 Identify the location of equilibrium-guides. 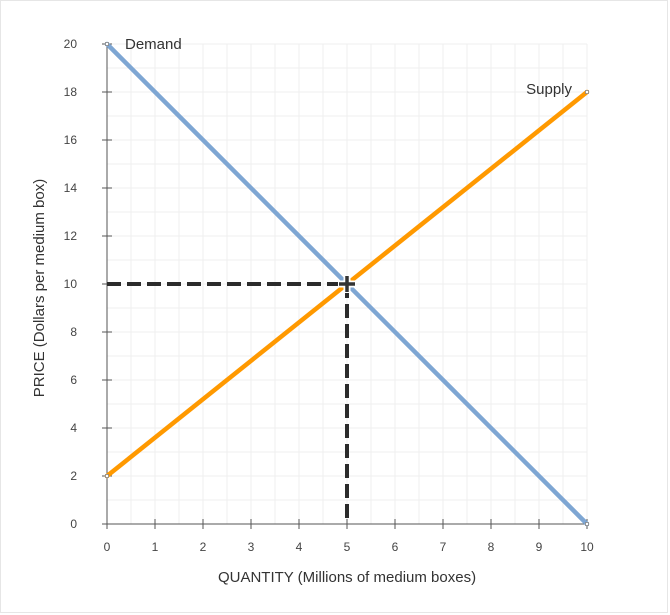
(228, 403).